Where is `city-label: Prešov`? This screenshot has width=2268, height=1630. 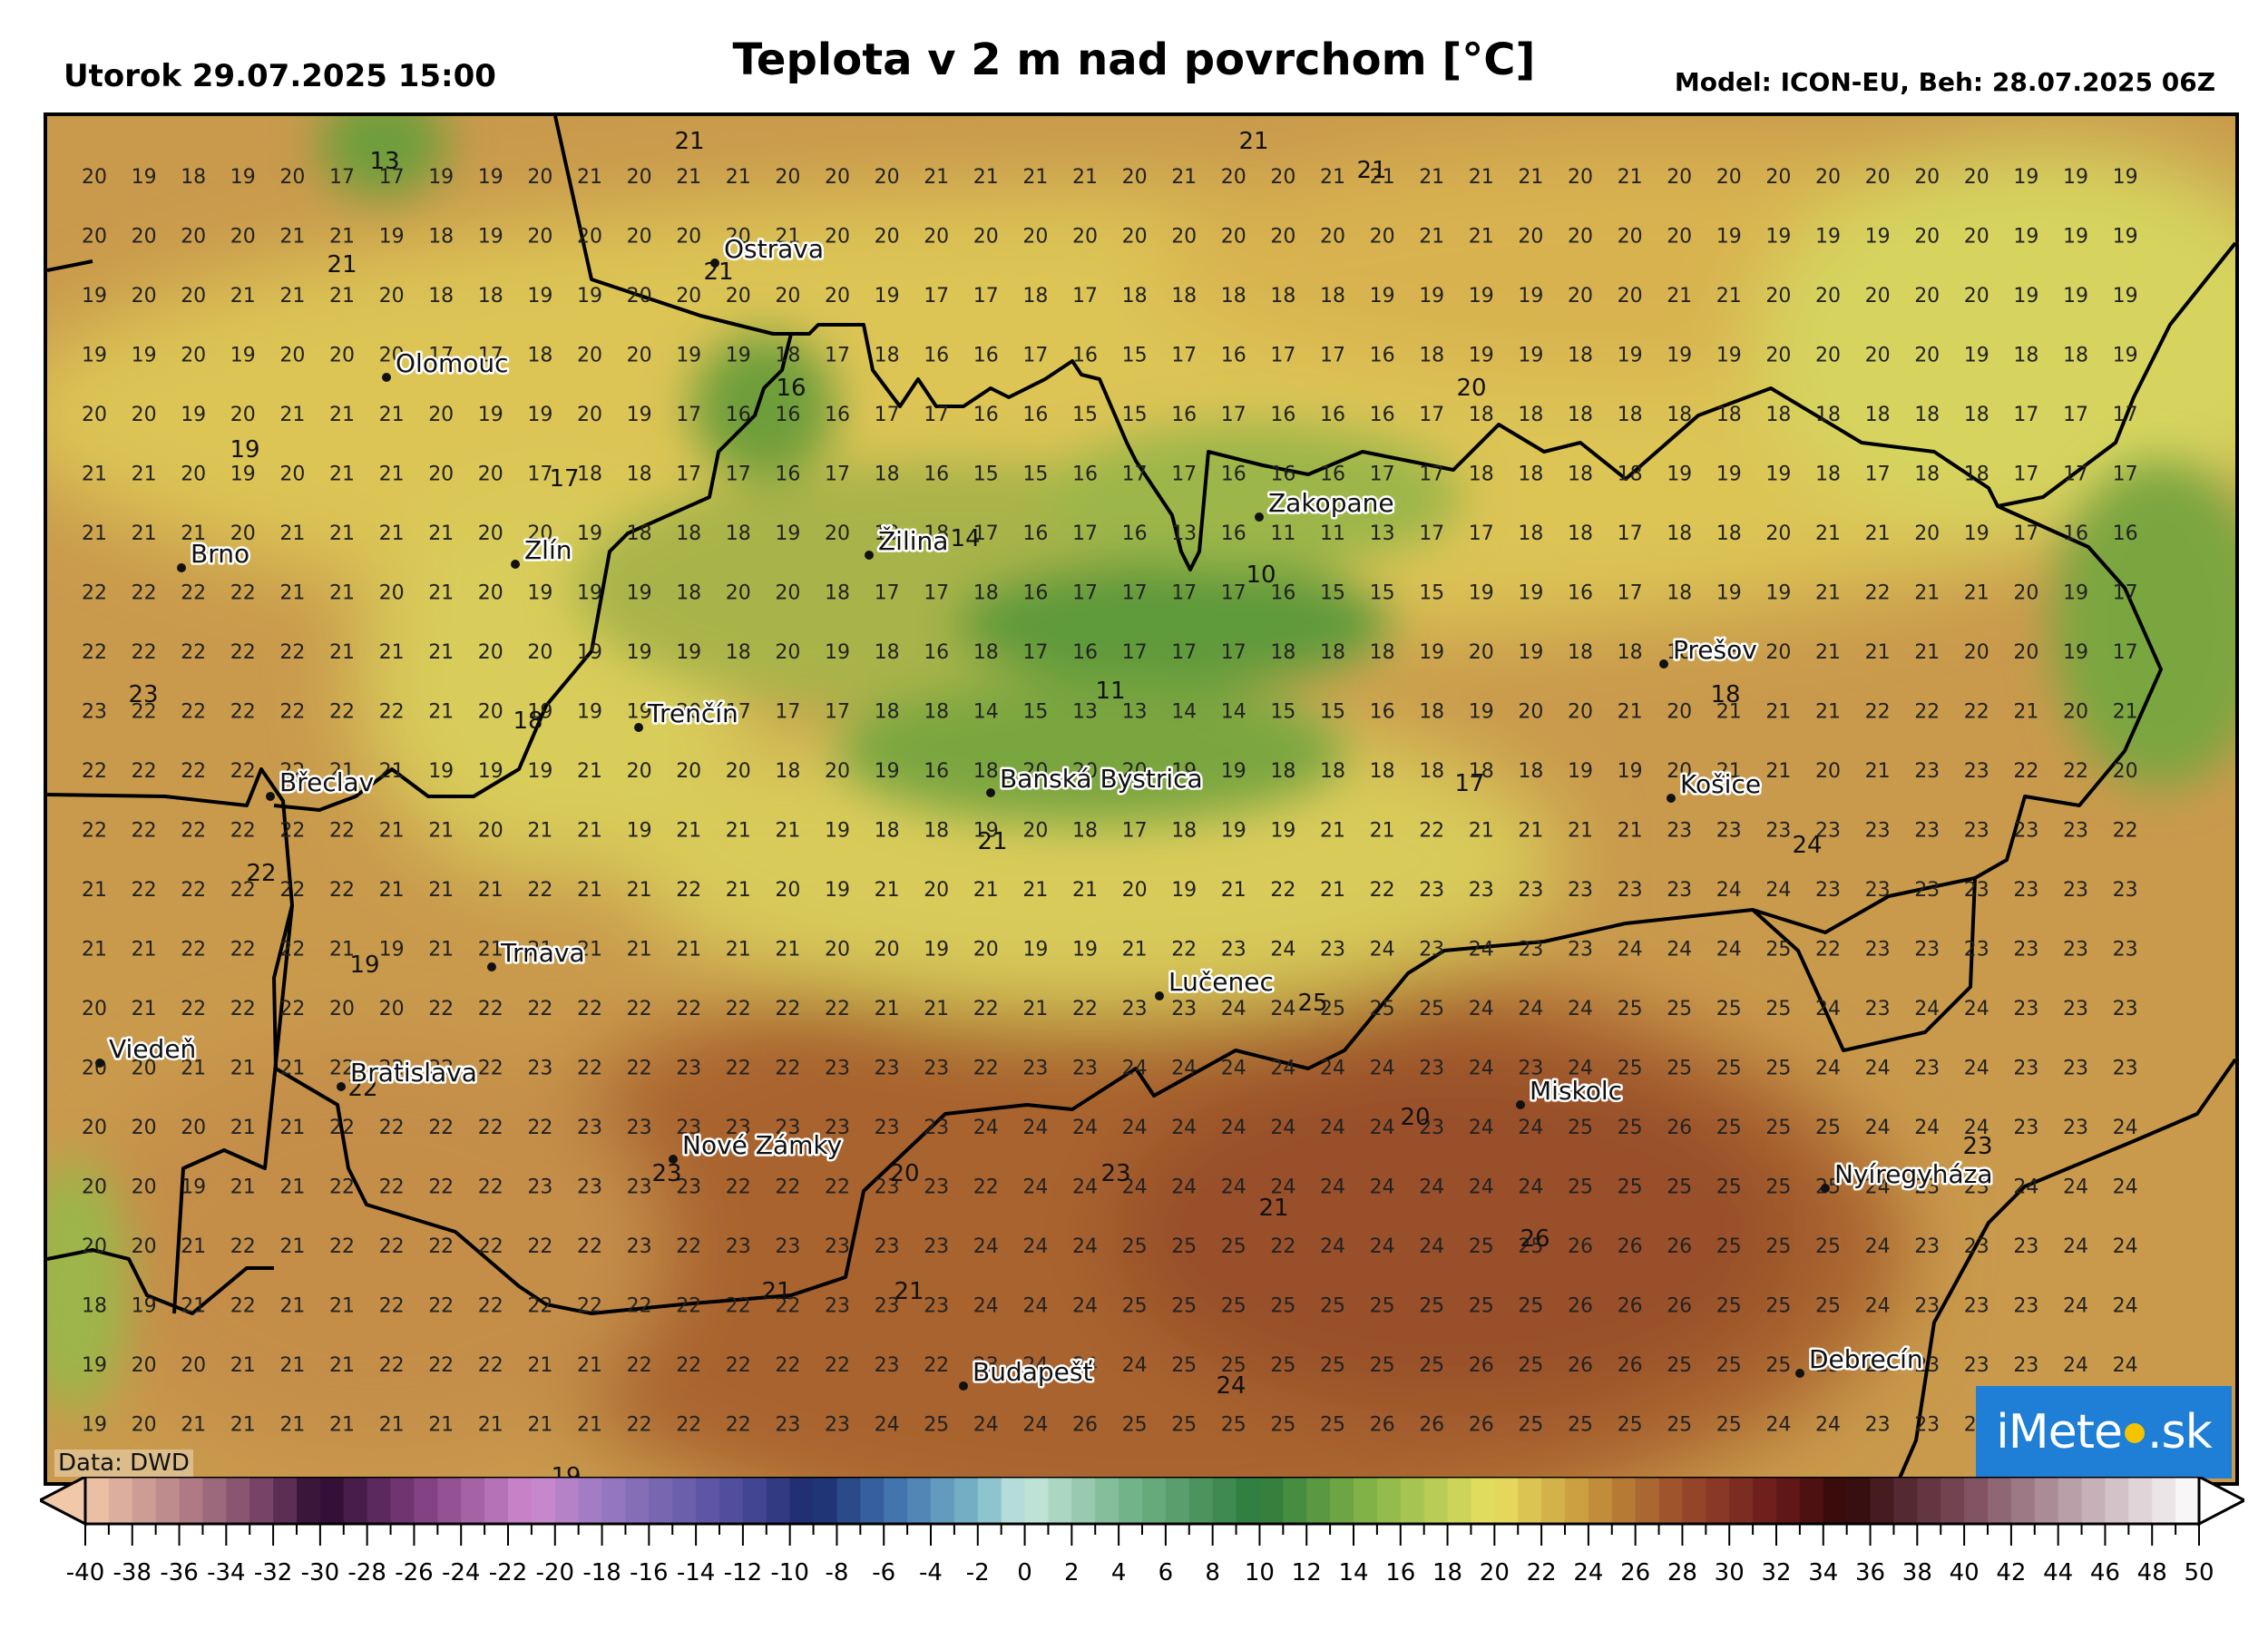 city-label: Prešov is located at coordinates (1715, 650).